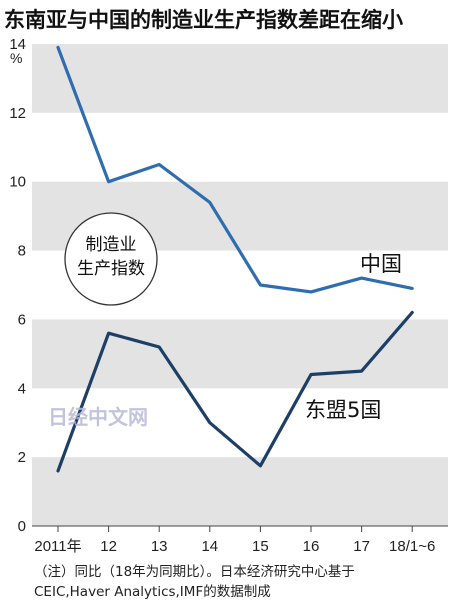 This screenshot has width=450, height=604. Describe the element at coordinates (98, 417) in the screenshot. I see `watermark: 日经中文网` at that location.